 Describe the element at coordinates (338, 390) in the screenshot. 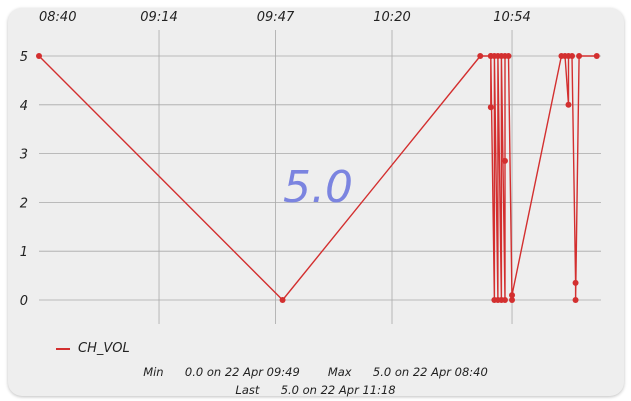

I see `last-value: 5.0 on 22 Apr 11:18` at that location.